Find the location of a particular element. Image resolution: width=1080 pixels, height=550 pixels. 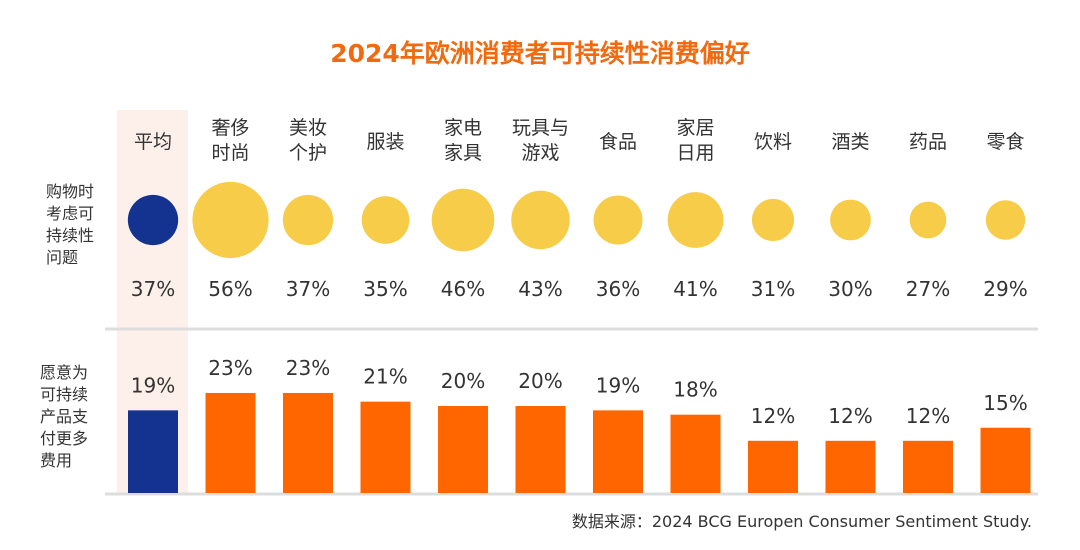

category-label: 饮料 is located at coordinates (773, 142).